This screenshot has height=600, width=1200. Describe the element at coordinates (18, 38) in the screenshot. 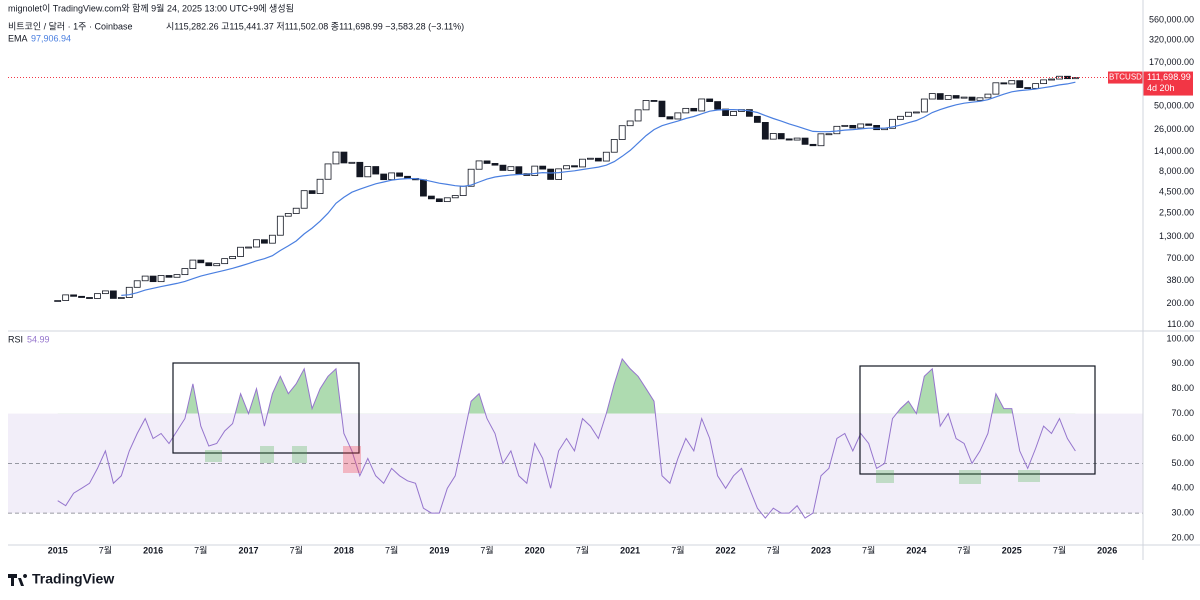

I see `ema-legend-name: EMA` at that location.